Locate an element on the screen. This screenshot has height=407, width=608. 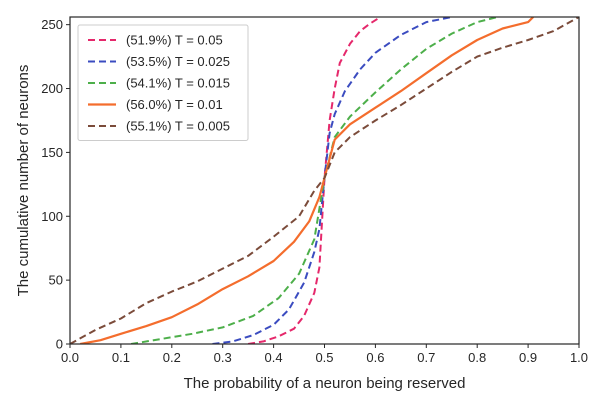
legend-box is located at coordinates (163, 82).